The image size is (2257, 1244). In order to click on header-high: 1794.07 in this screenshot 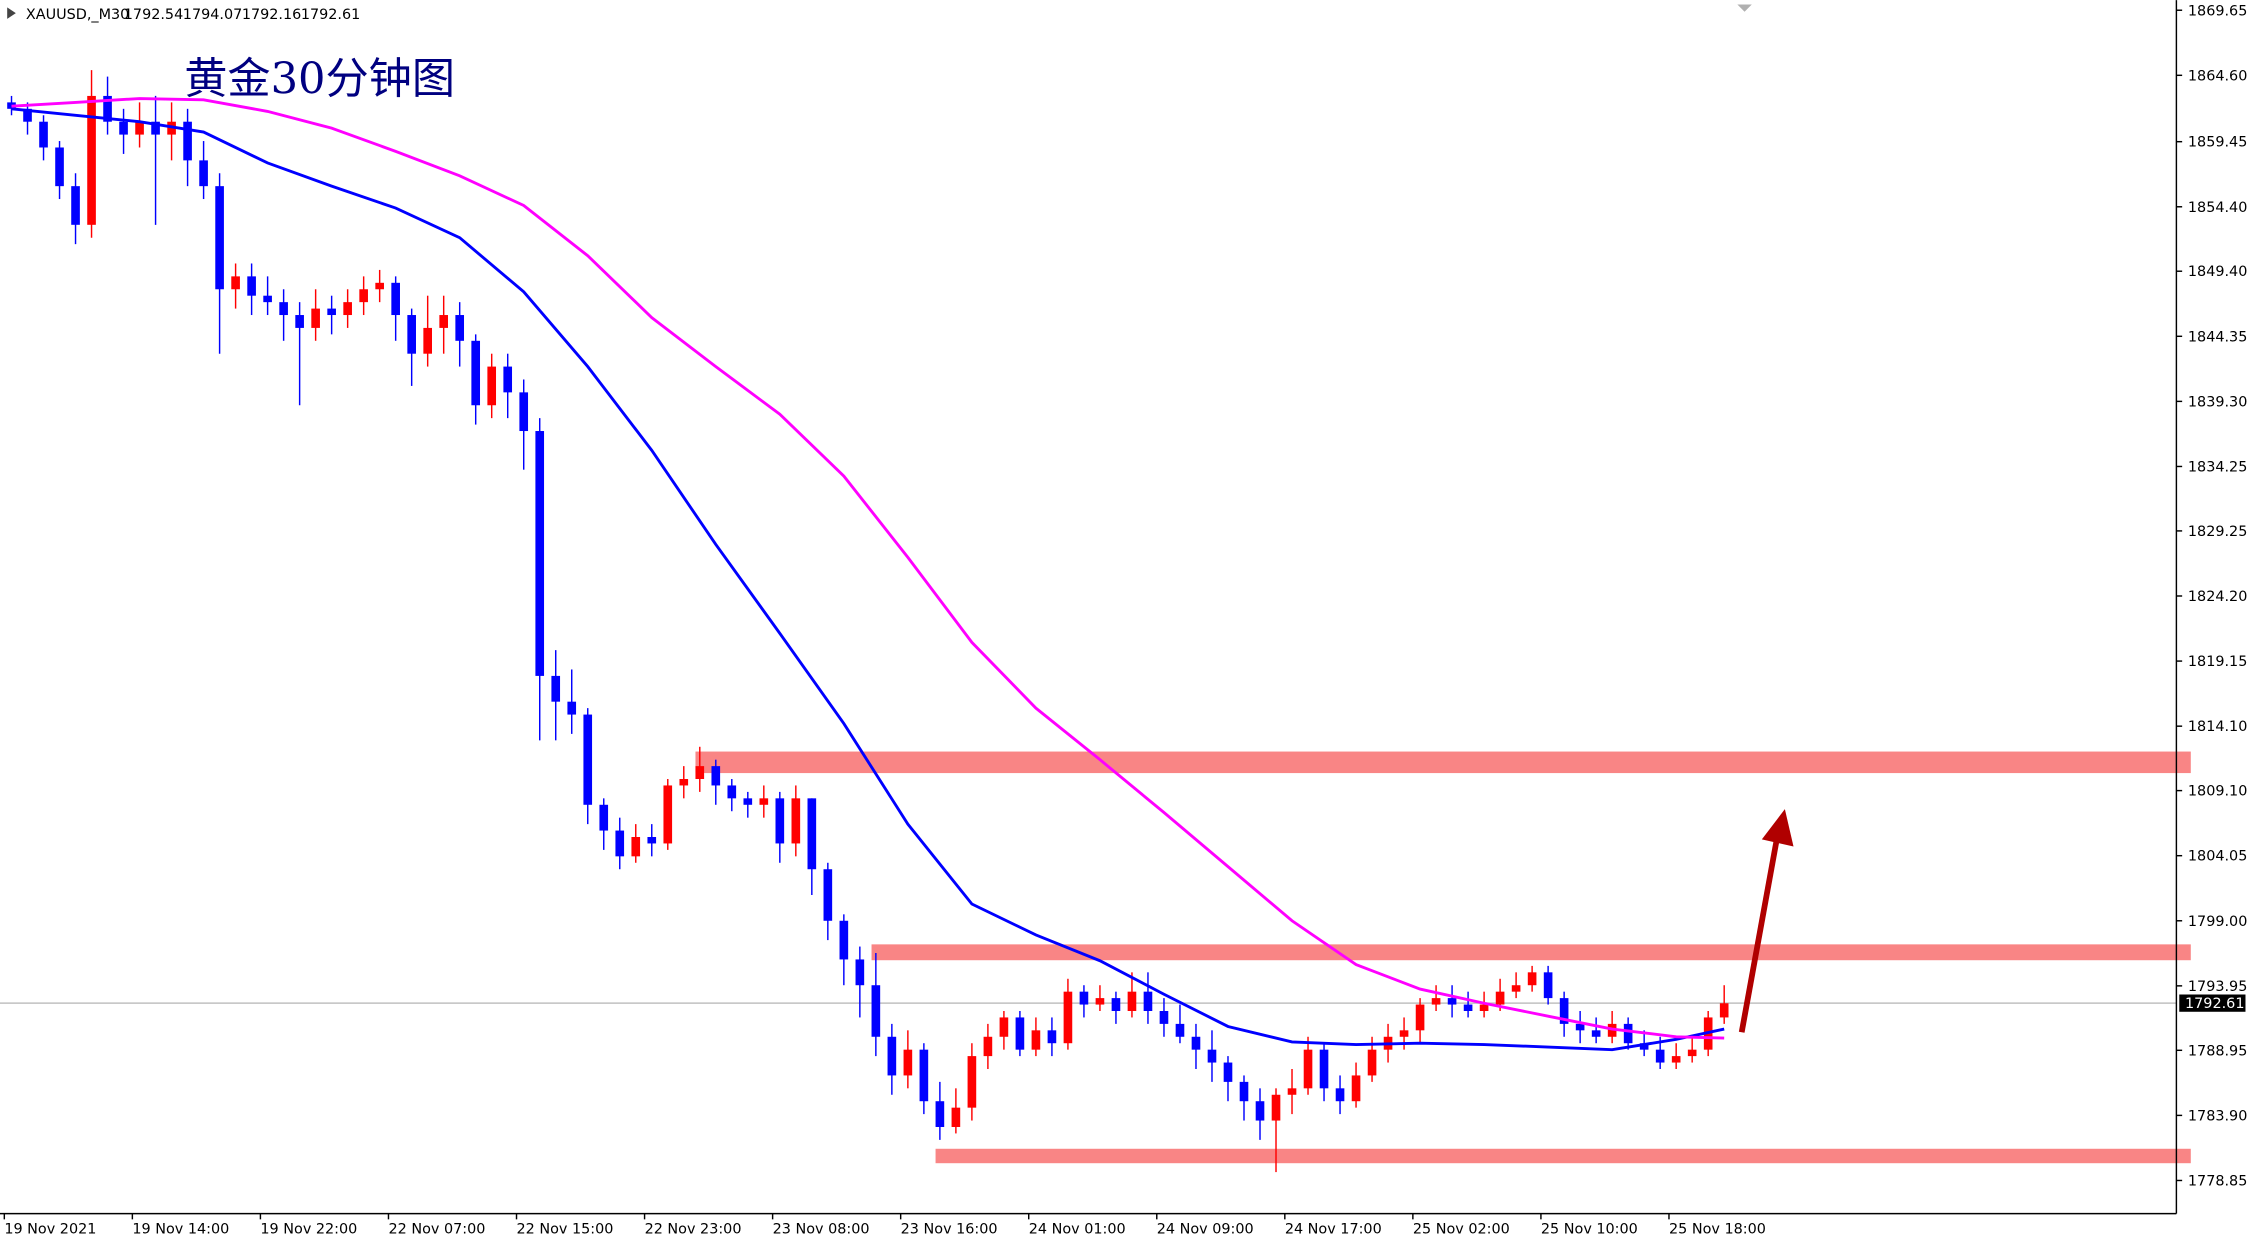, I will do `click(212, 15)`.